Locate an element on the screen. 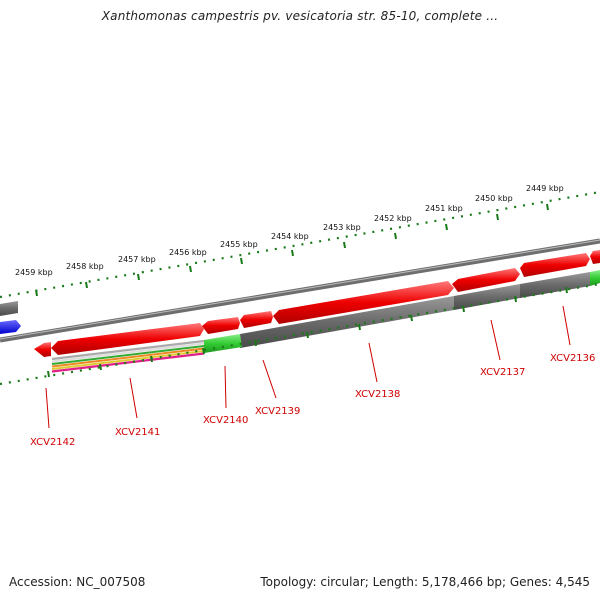 The width and height of the screenshot is (600, 600). leader-xcv2137 is located at coordinates (495, 340).